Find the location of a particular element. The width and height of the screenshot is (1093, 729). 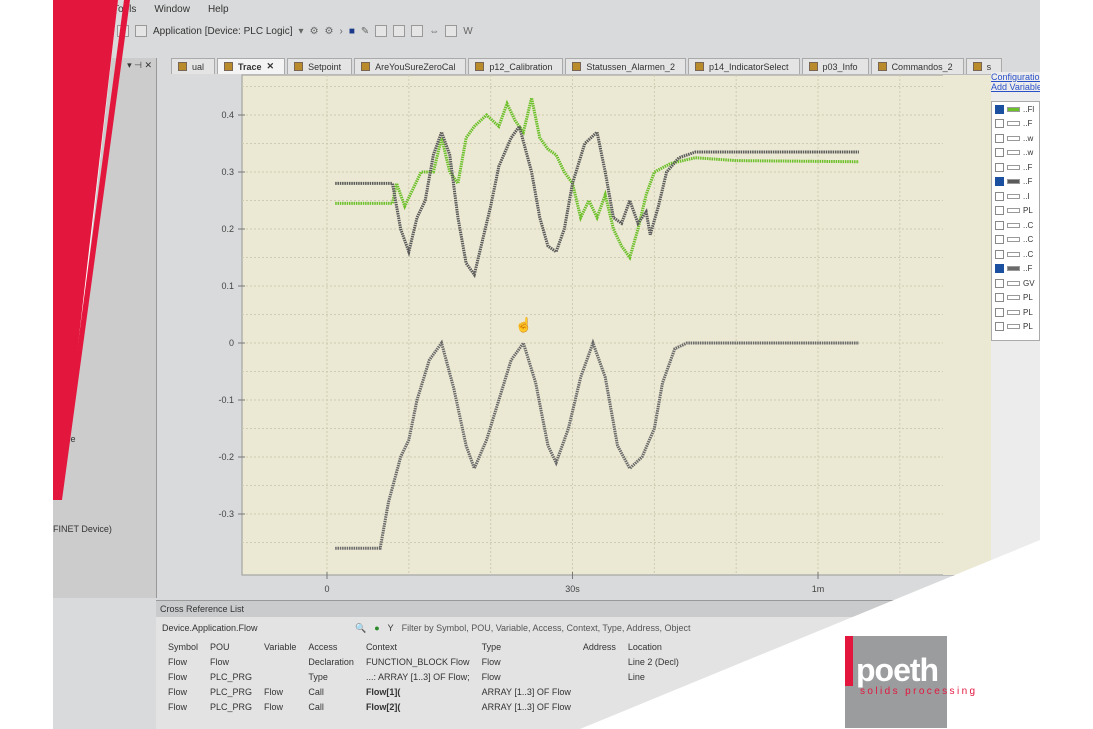

variable-label: ..Fl is located at coordinates (1029, 109).